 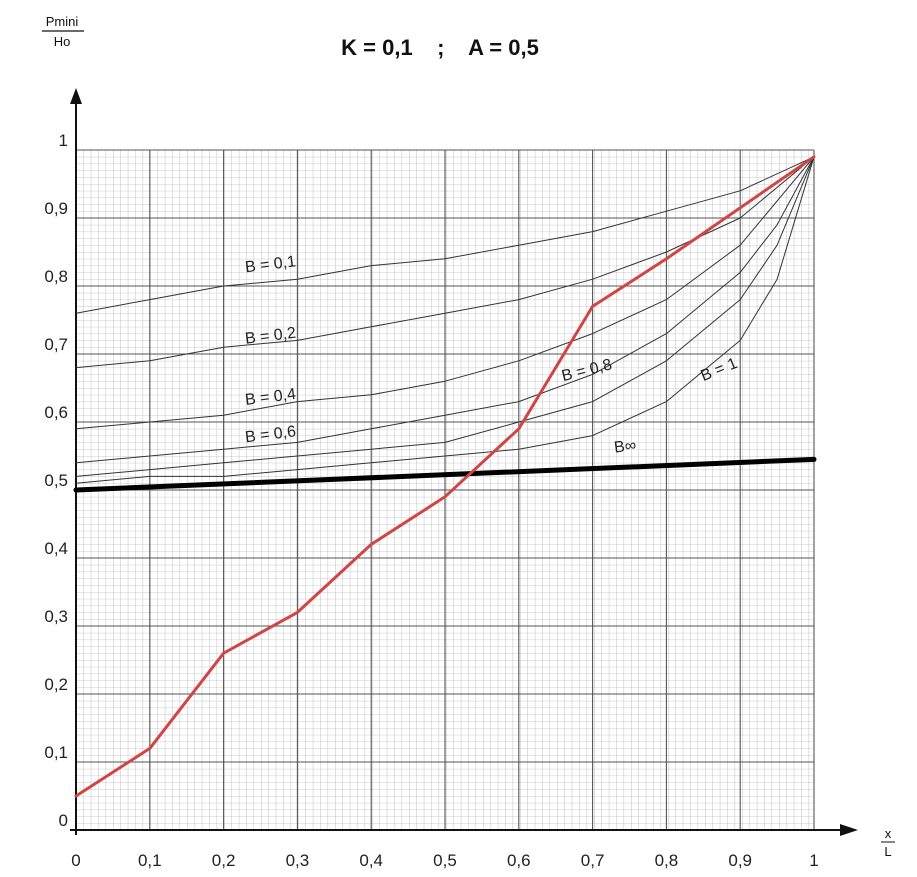 I want to click on y-tick-label: 0, so click(x=63, y=820).